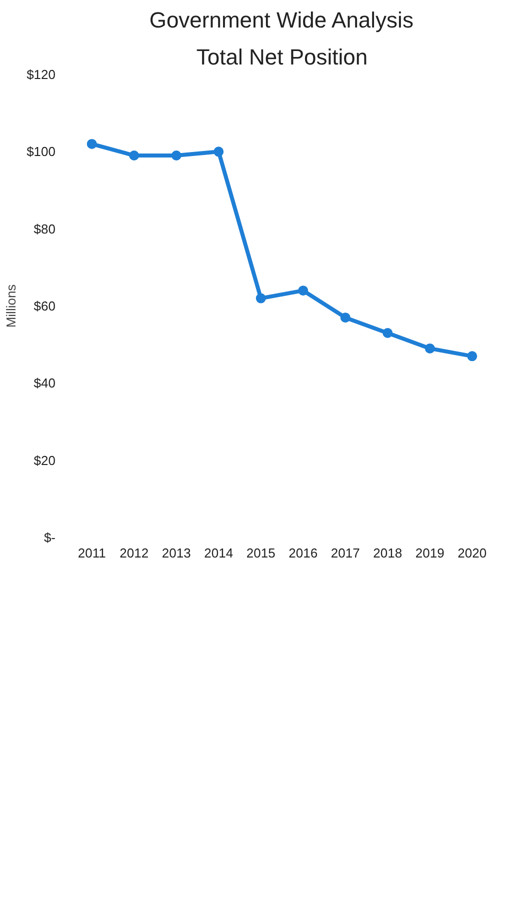  I want to click on x-tick-label: 2020, so click(472, 553).